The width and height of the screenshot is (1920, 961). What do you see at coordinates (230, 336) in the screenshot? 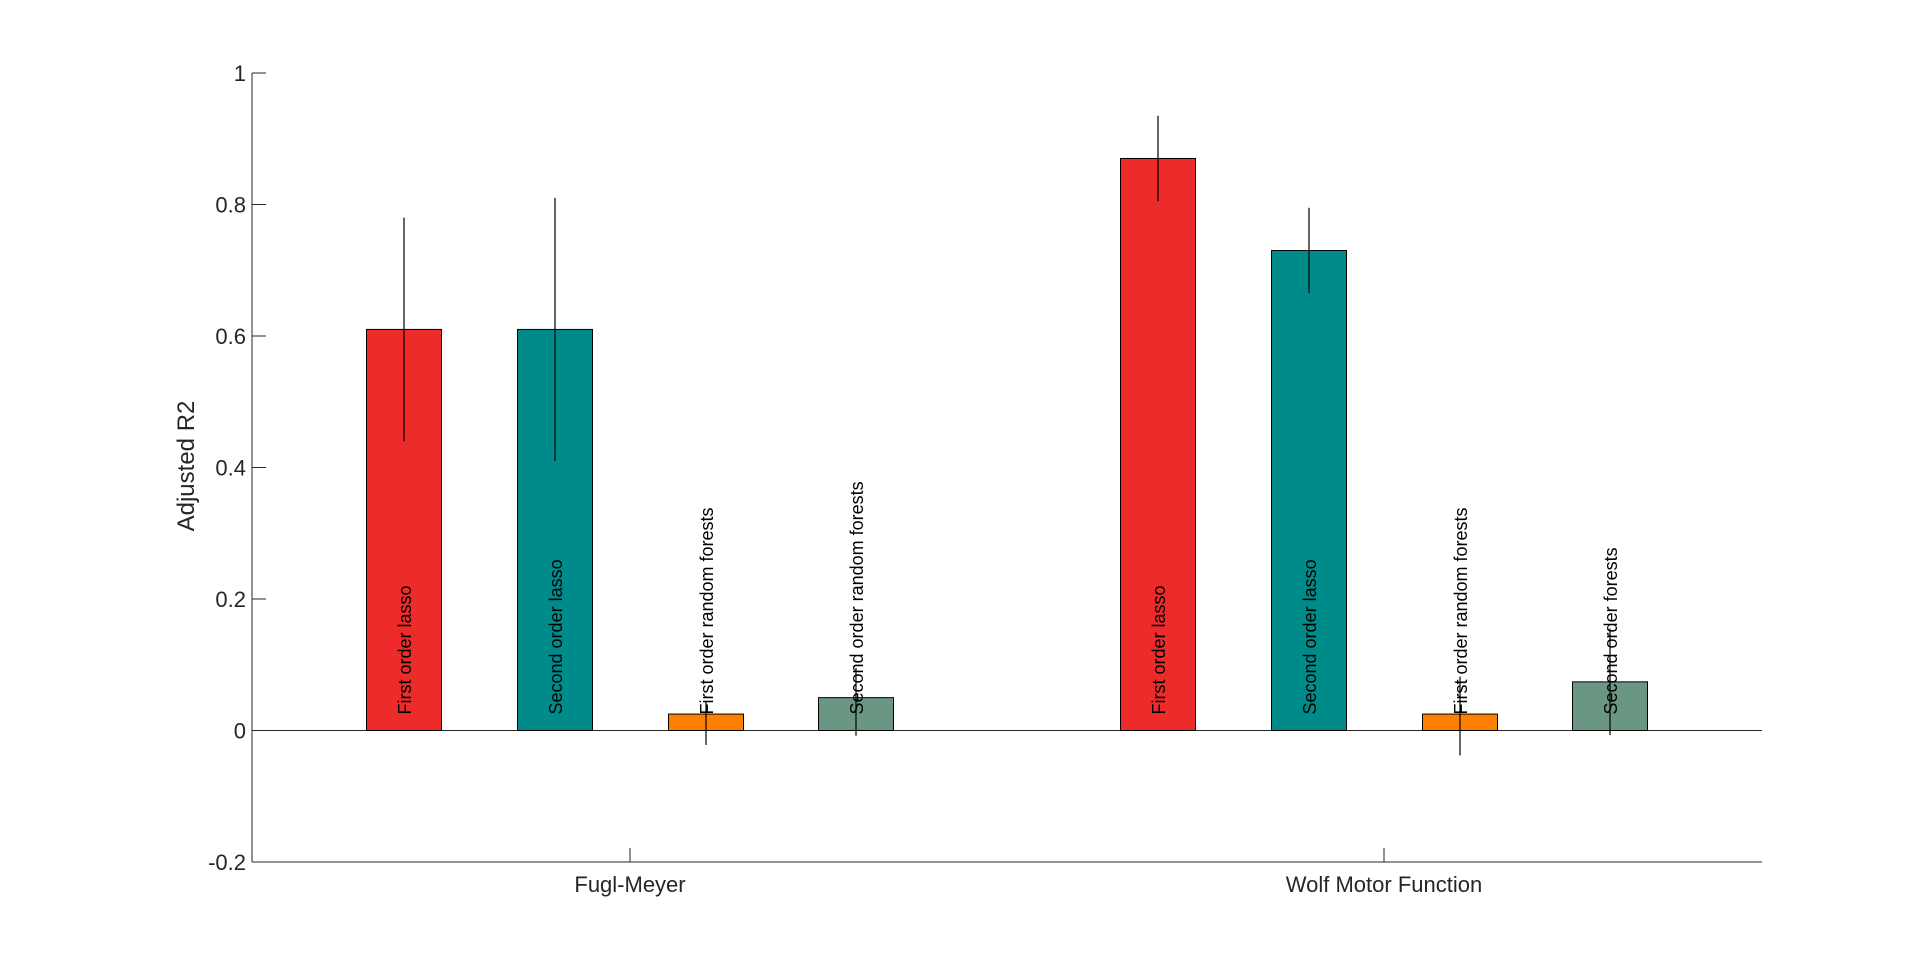
I see `y-tick-label: 0.6` at bounding box center [230, 336].